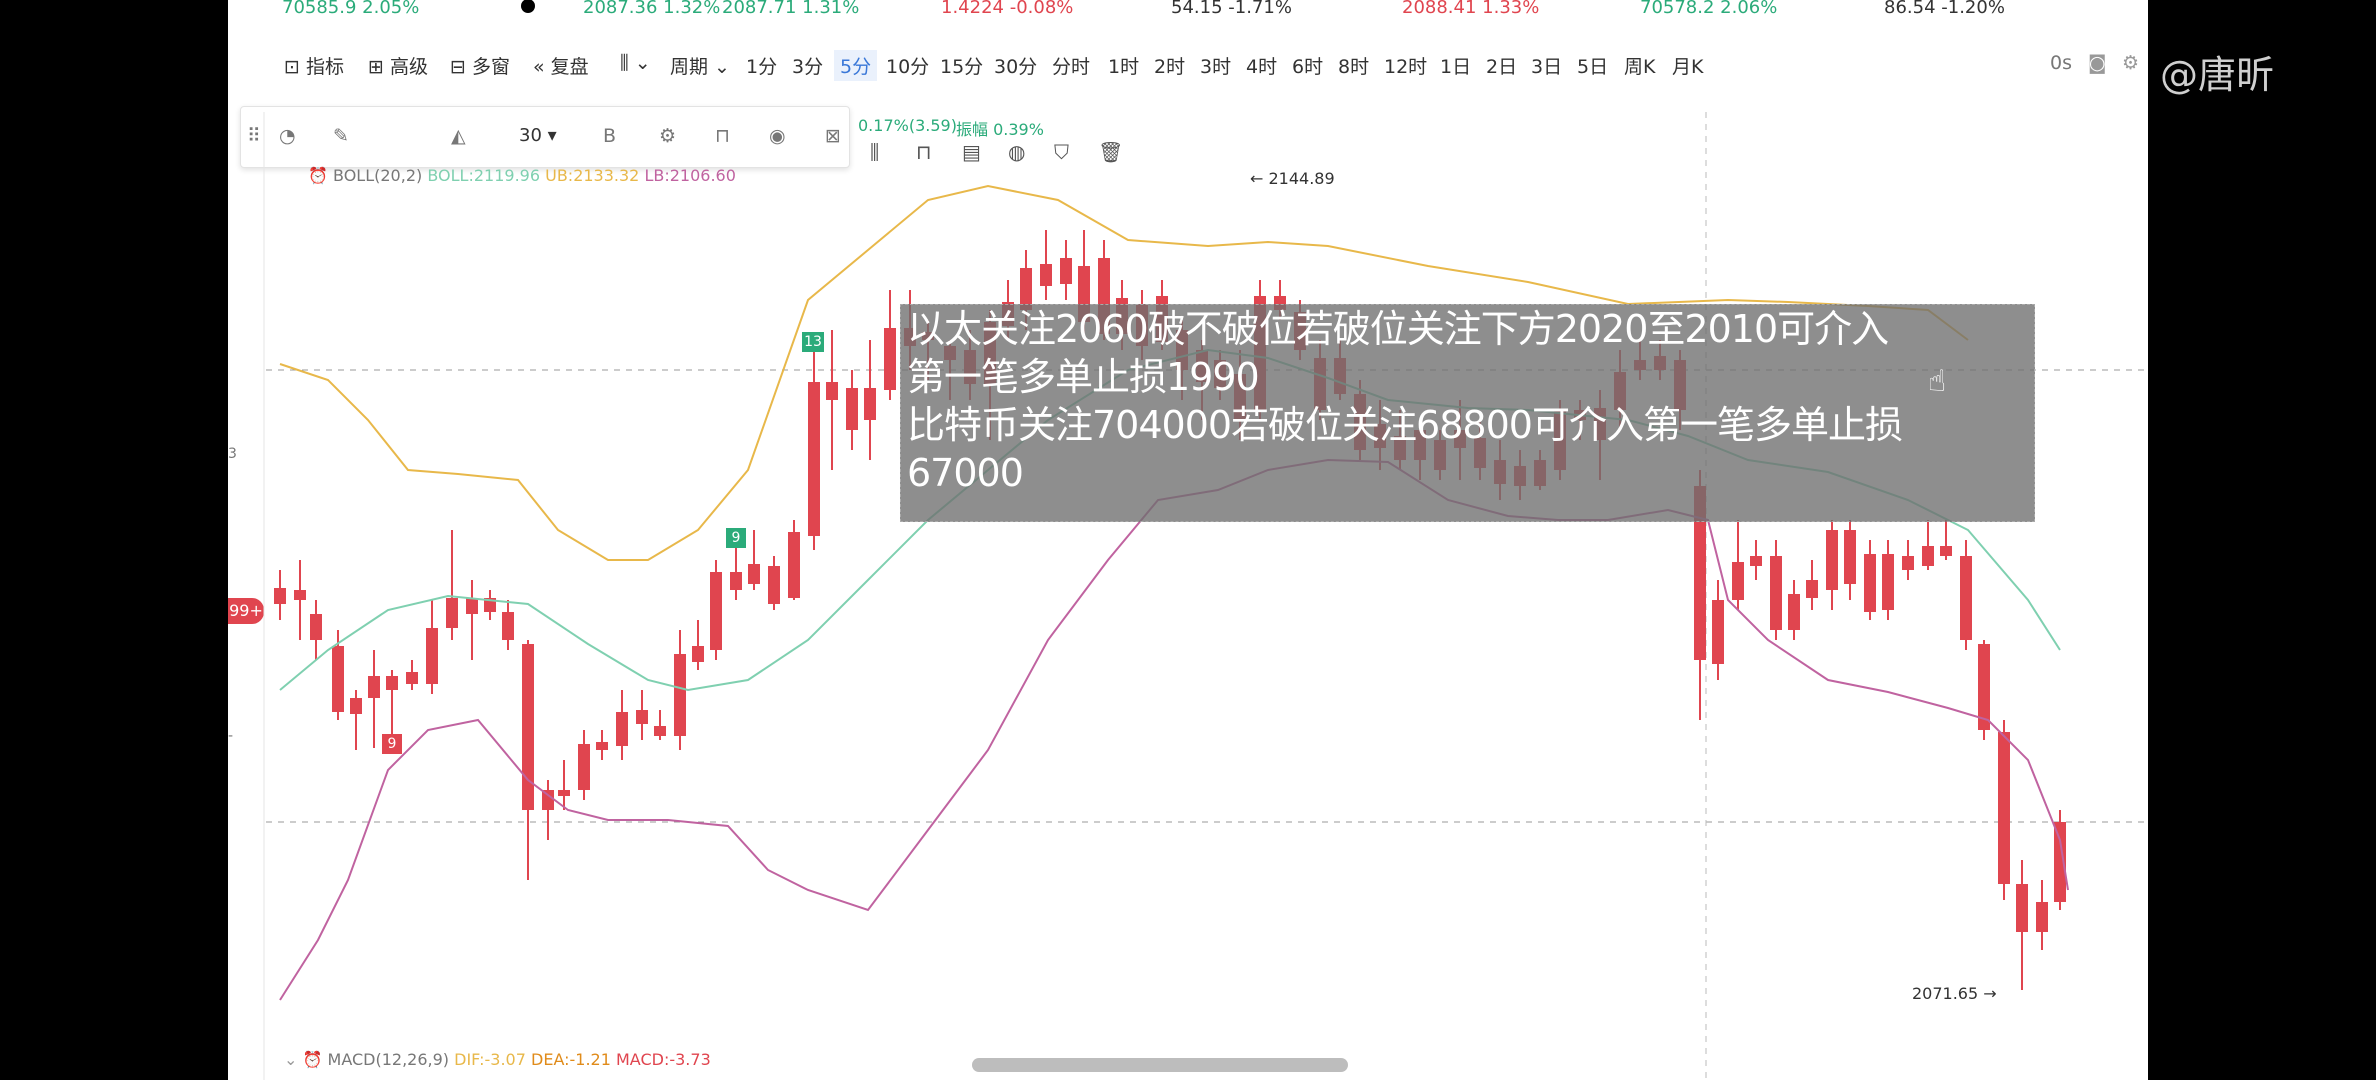  What do you see at coordinates (351, 9) in the screenshot?
I see `ticker-0: 70585.9 2.05%` at bounding box center [351, 9].